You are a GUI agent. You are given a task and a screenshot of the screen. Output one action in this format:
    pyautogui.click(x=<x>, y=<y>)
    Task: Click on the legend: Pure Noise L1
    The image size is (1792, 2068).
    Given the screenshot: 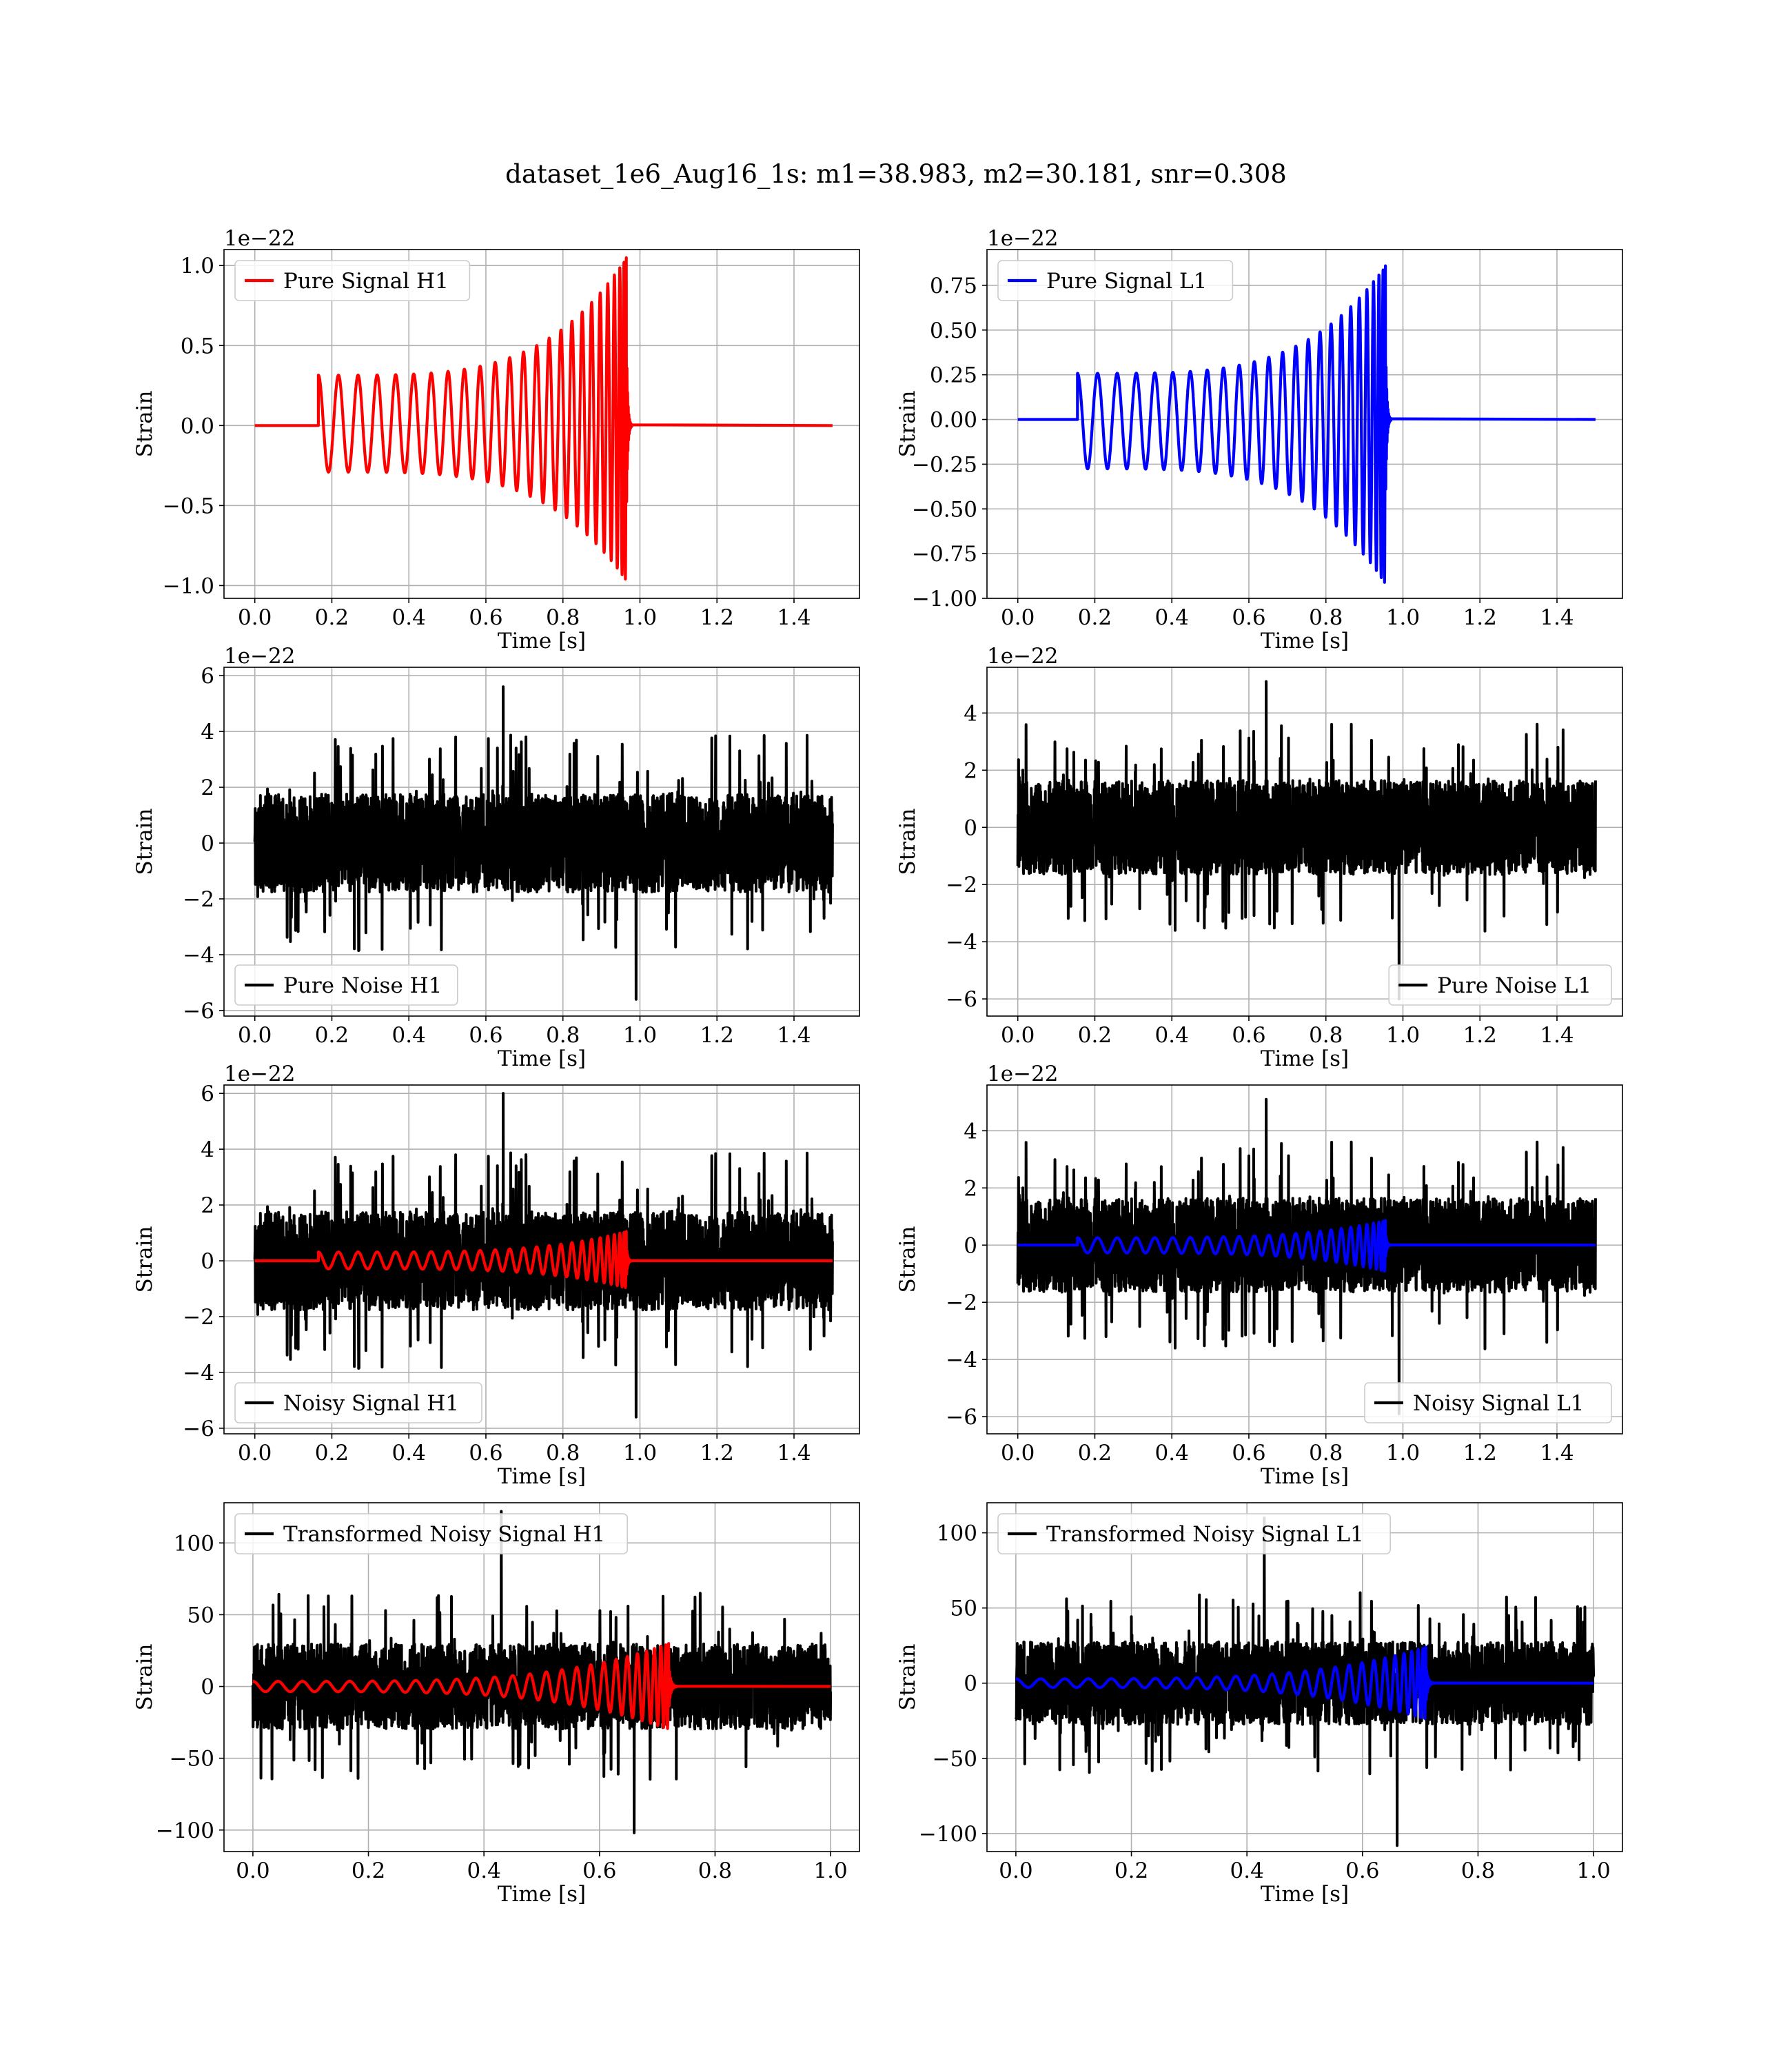 What is the action you would take?
    pyautogui.click(x=1500, y=985)
    